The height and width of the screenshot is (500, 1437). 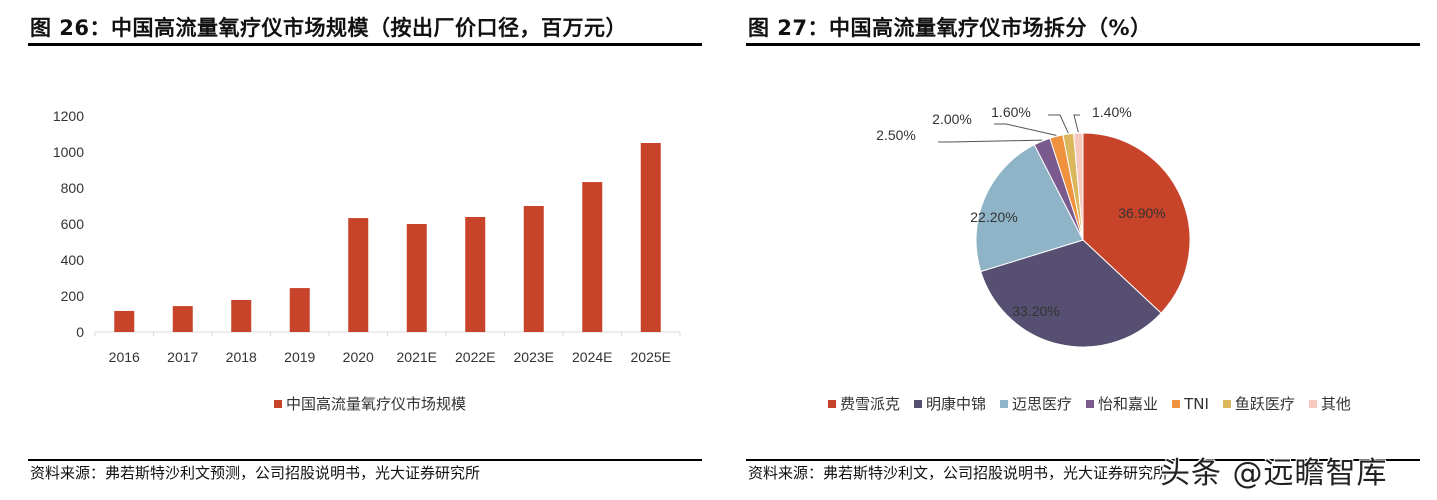 I want to click on x-tick-label: 2025E, so click(x=651, y=357).